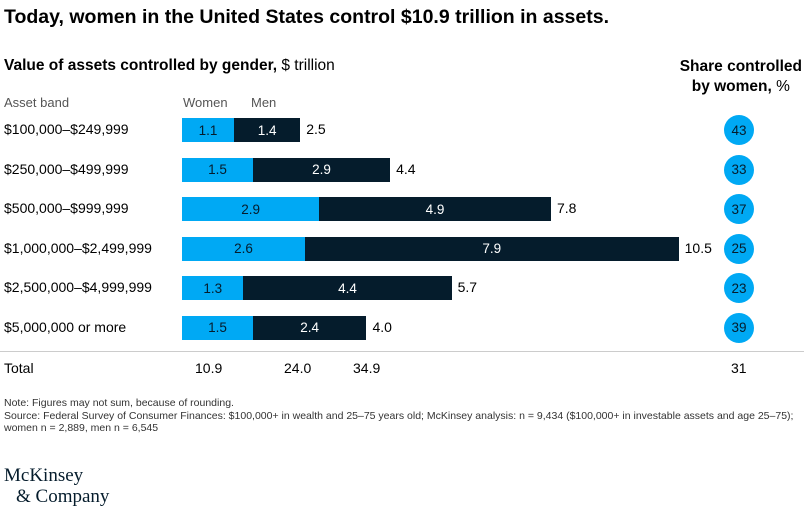 The height and width of the screenshot is (512, 804). Describe the element at coordinates (406, 168) in the screenshot. I see `total-label: 4.4` at that location.